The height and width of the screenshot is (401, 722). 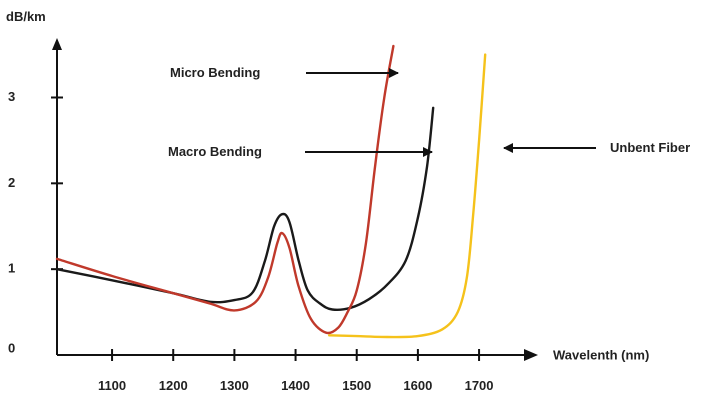 What do you see at coordinates (650, 147) in the screenshot?
I see `annotation-unbent-fiber: Unbent Fiber` at bounding box center [650, 147].